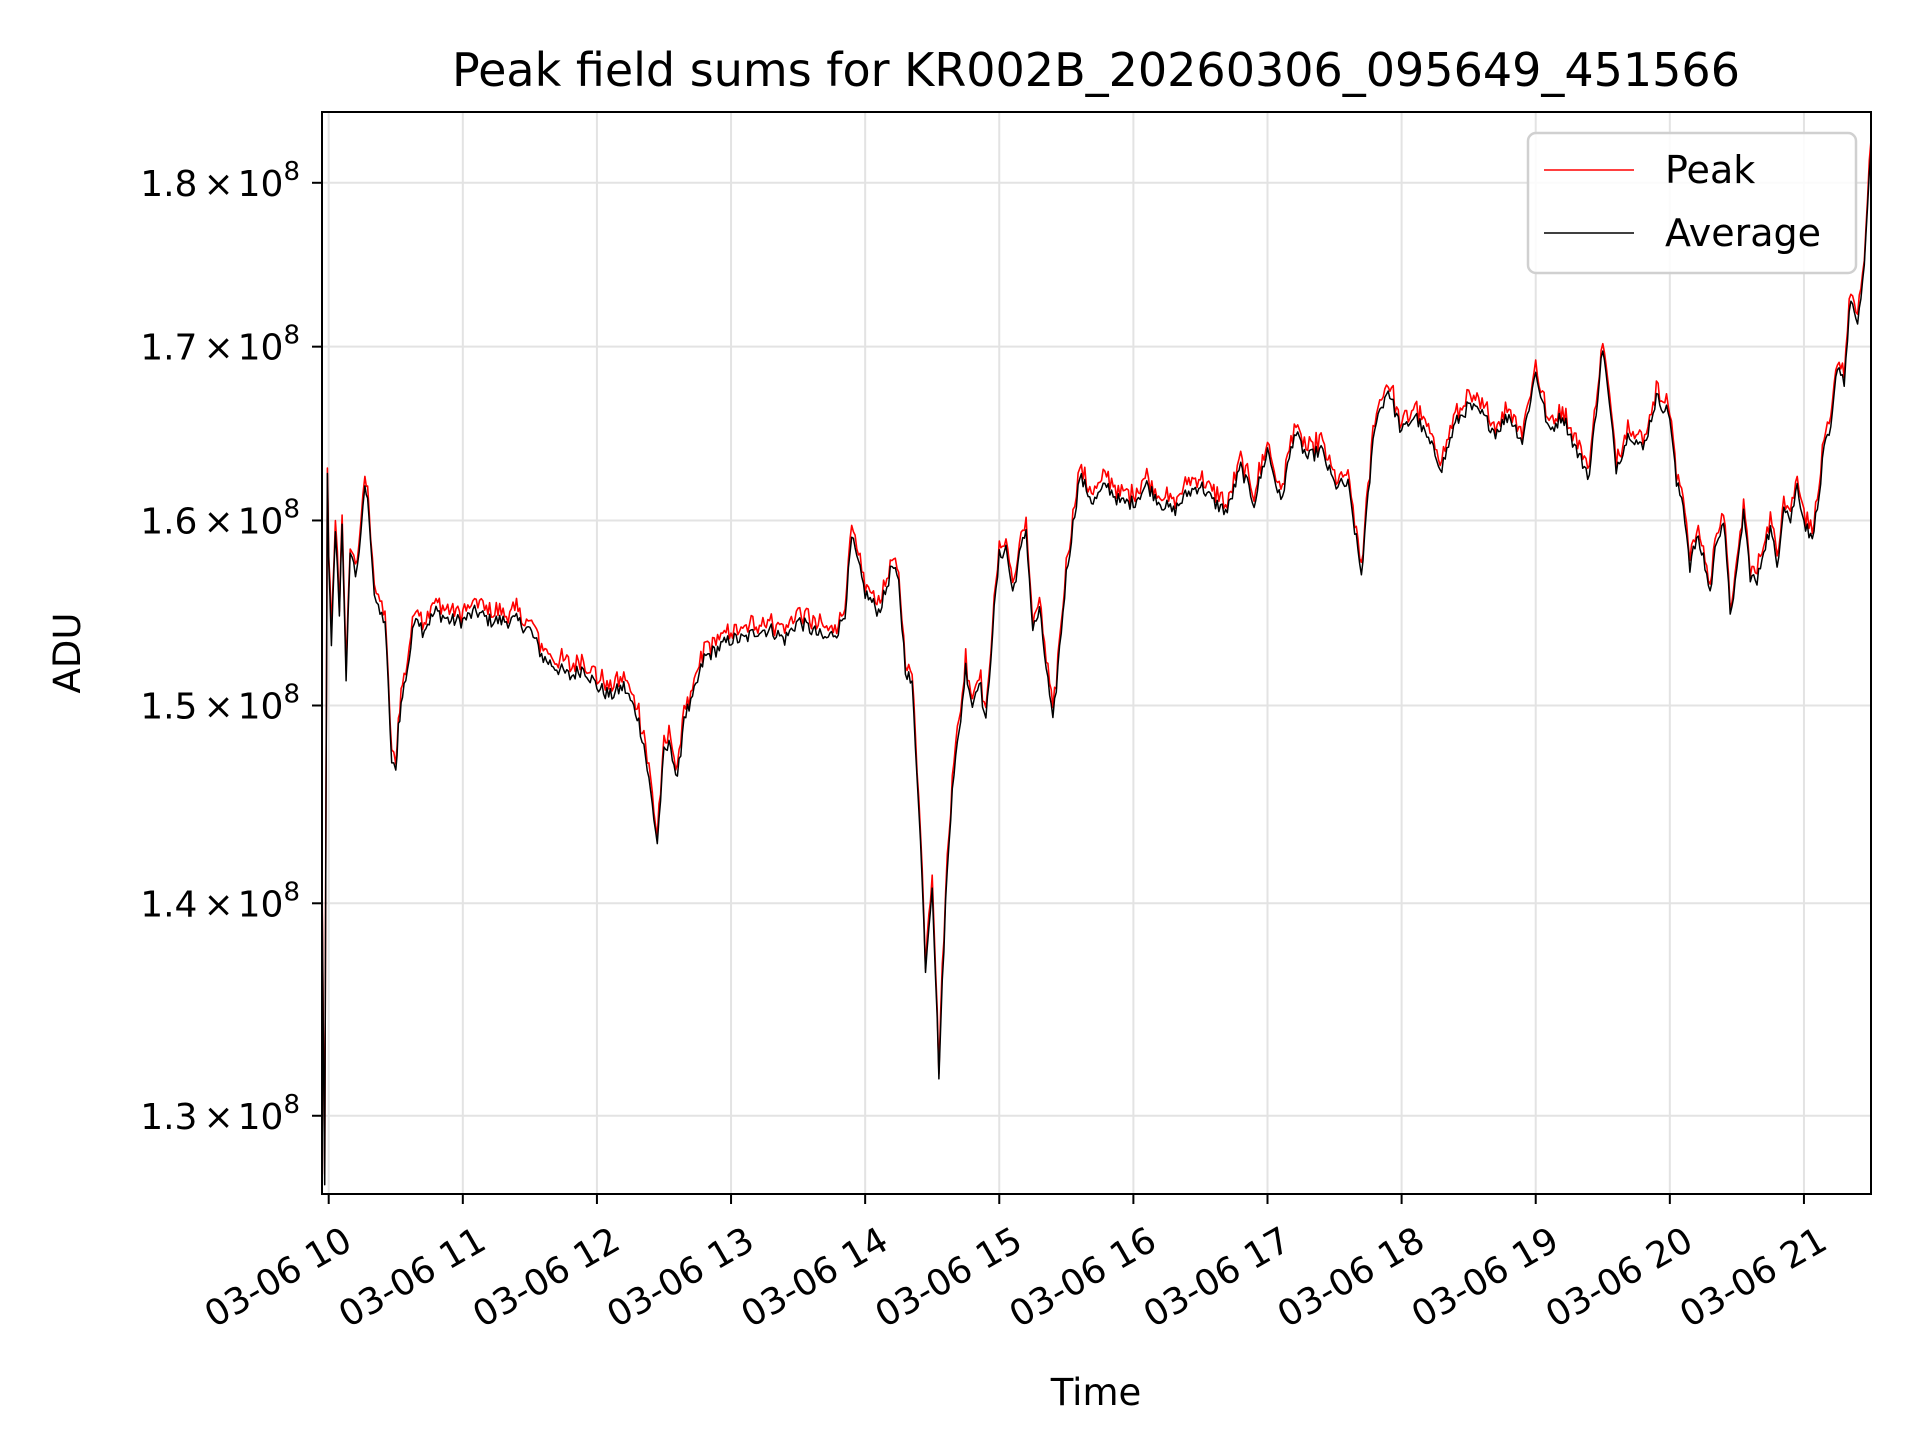  What do you see at coordinates (1743, 233) in the screenshot?
I see `legend-average-label: Average` at bounding box center [1743, 233].